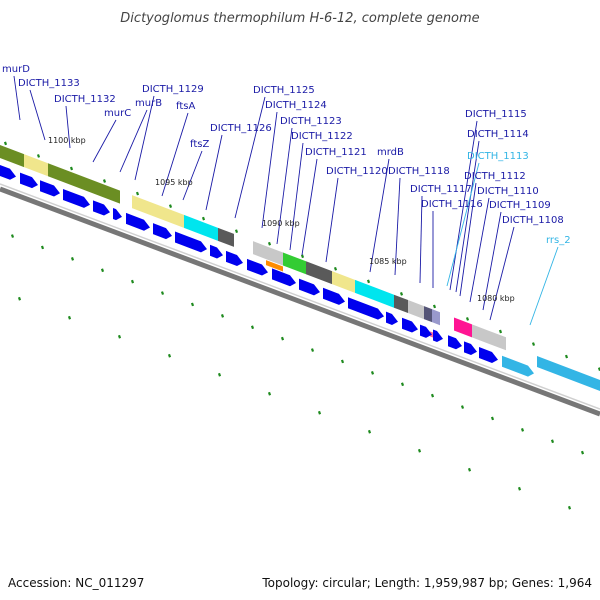 The height and width of the screenshot is (600, 600). What do you see at coordinates (388, 261) in the screenshot?
I see `scale-label-1085: 1085 kbp` at bounding box center [388, 261].